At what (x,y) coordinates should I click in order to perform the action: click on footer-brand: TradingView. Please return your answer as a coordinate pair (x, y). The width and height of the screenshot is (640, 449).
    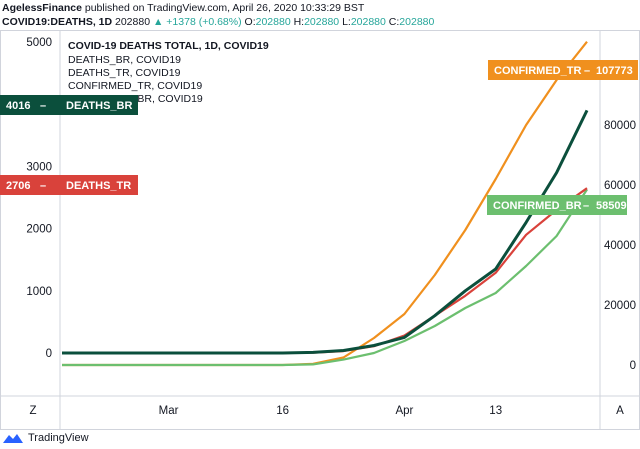
    Looking at the image, I should click on (58, 438).